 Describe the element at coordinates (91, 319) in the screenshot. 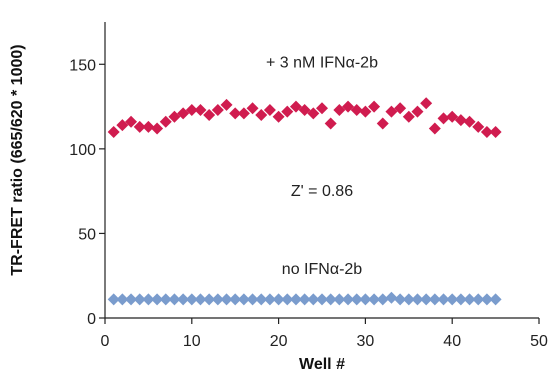

I see `y-tick-label: 0` at that location.